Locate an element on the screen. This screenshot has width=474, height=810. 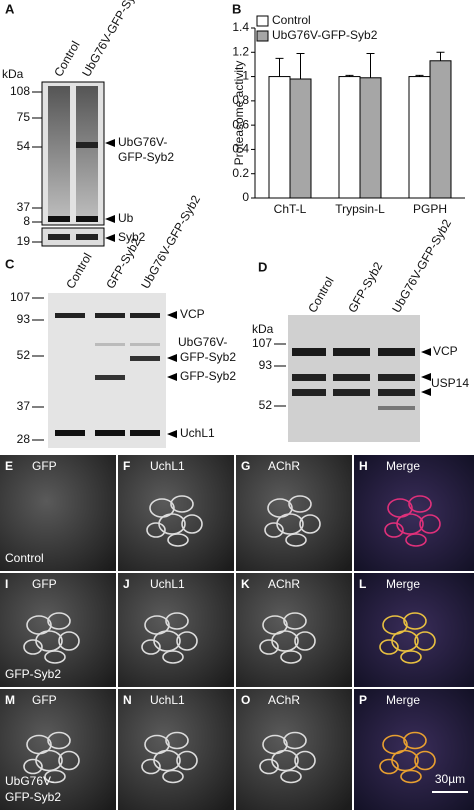
y-tick-label: 0.8 is located at coordinates (240, 100).